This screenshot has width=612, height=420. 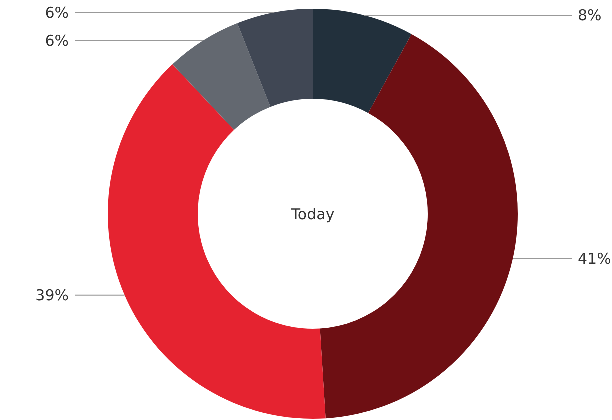 What do you see at coordinates (52, 295) in the screenshot?
I see `data-label: 39%` at bounding box center [52, 295].